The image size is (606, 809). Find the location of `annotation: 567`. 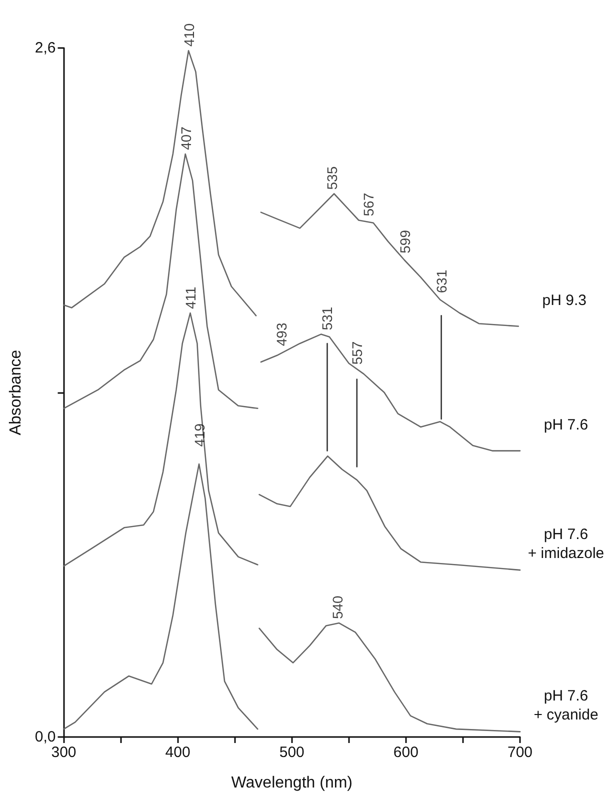

annotation: 567 is located at coordinates (368, 204).